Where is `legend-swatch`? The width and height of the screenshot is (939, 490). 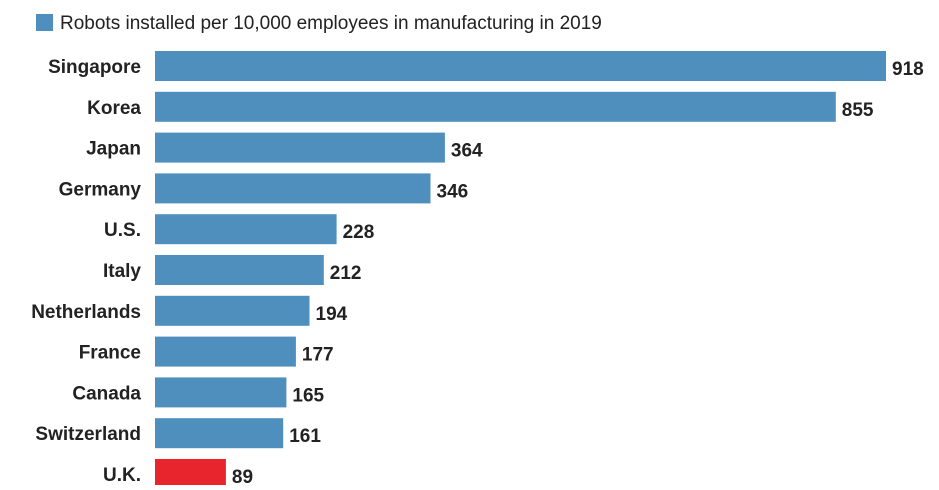
legend-swatch is located at coordinates (44, 22).